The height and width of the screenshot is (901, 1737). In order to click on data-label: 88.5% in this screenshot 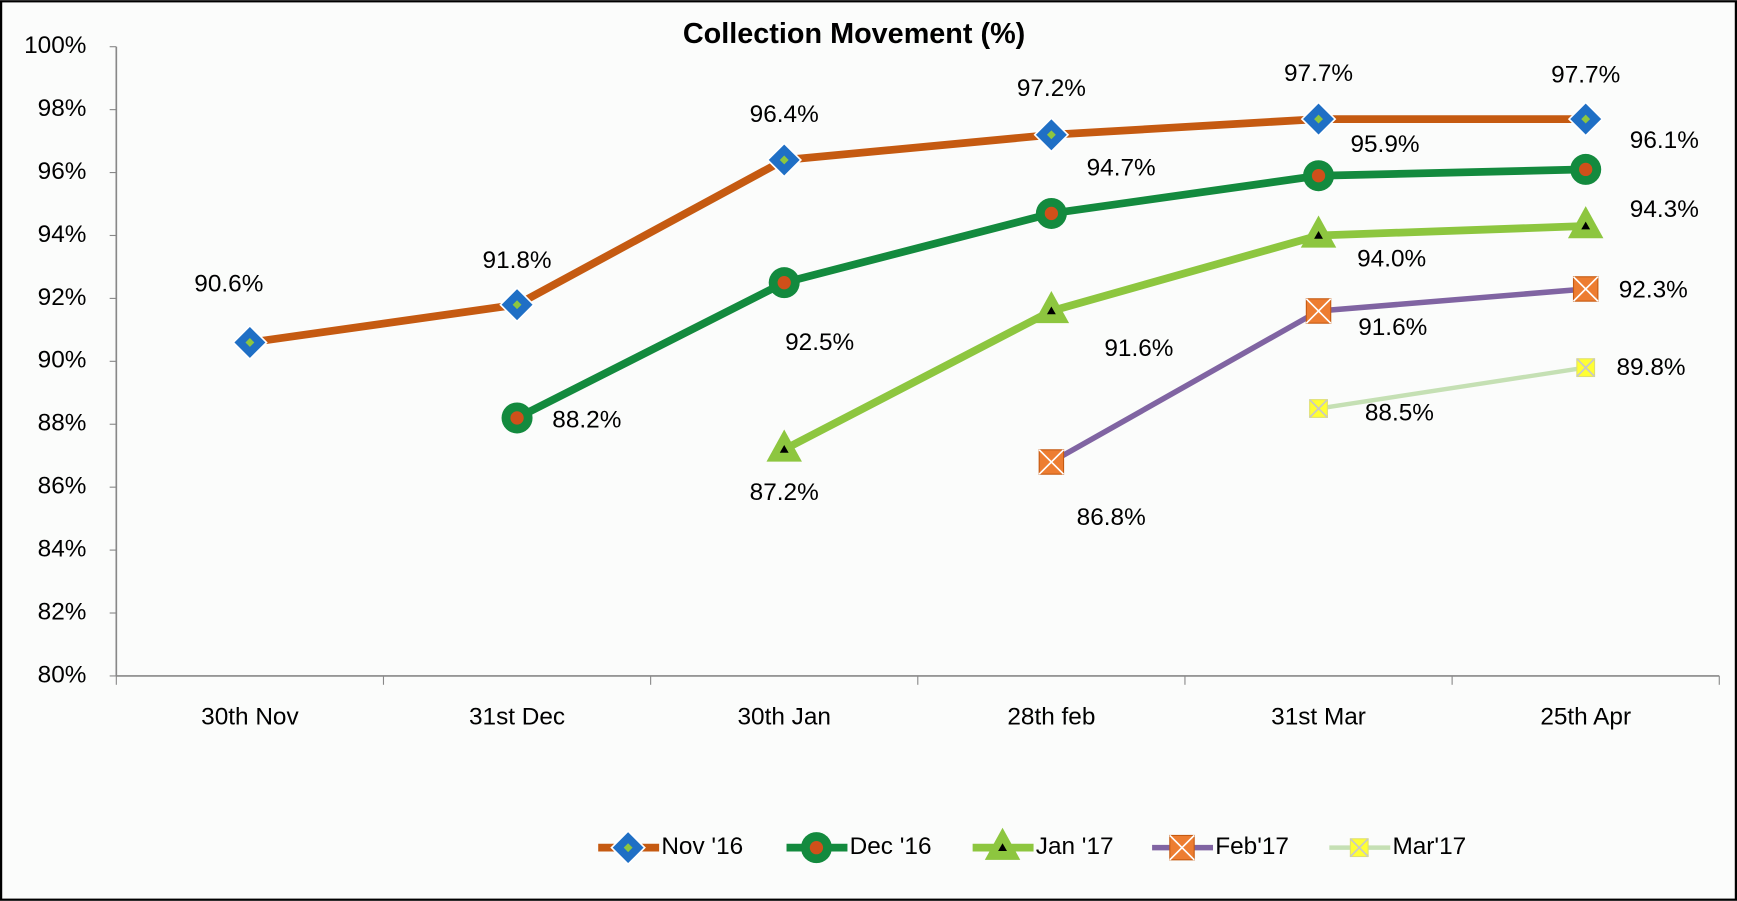, I will do `click(1399, 412)`.